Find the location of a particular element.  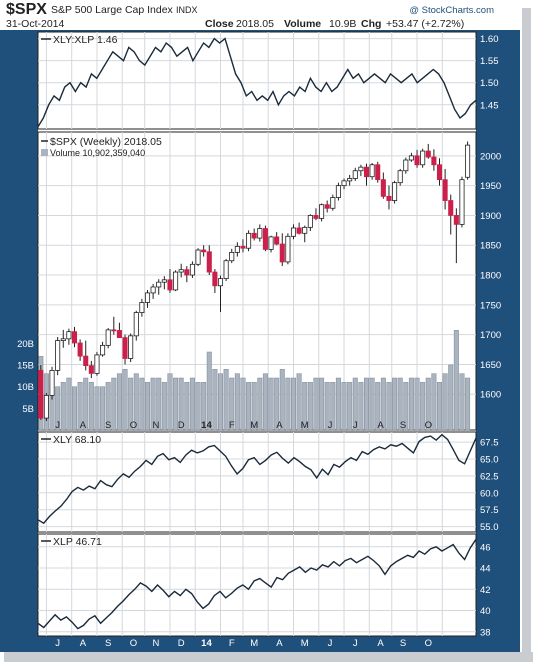

y-tick-label: 40 is located at coordinates (485, 611).